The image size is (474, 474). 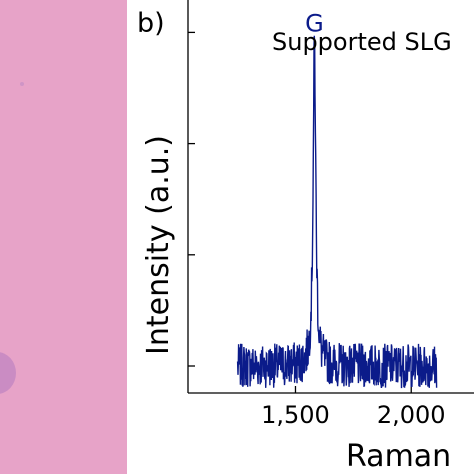 What do you see at coordinates (411, 415) in the screenshot?
I see `x-tick-label: 2,000` at bounding box center [411, 415].